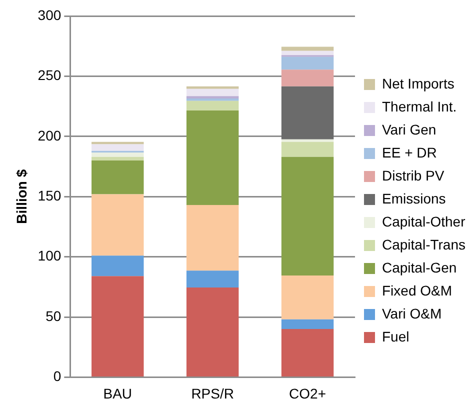  What do you see at coordinates (50, 75) in the screenshot?
I see `y-tick-label: 250` at bounding box center [50, 75].